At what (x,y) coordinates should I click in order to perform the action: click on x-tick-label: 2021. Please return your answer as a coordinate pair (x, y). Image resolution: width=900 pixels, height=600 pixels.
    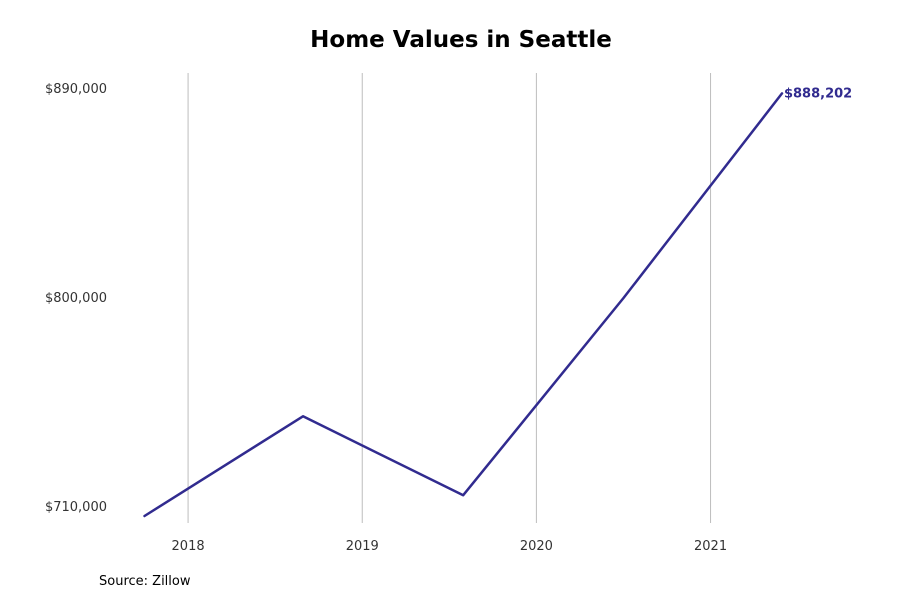
    Looking at the image, I should click on (710, 546).